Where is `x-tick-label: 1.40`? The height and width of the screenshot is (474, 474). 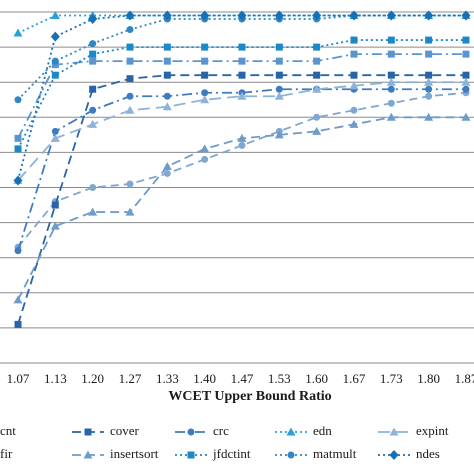 x-tick-label: 1.40 is located at coordinates (204, 378).